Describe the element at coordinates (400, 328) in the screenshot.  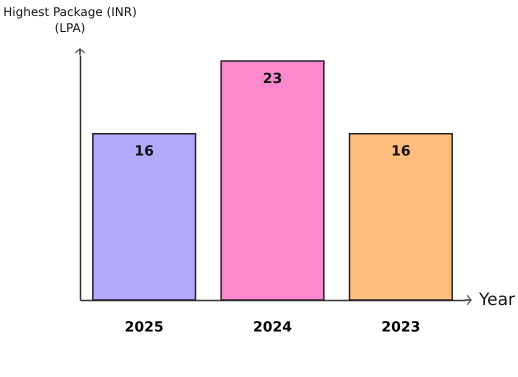
I see `x-tick-label: 2023` at that location.